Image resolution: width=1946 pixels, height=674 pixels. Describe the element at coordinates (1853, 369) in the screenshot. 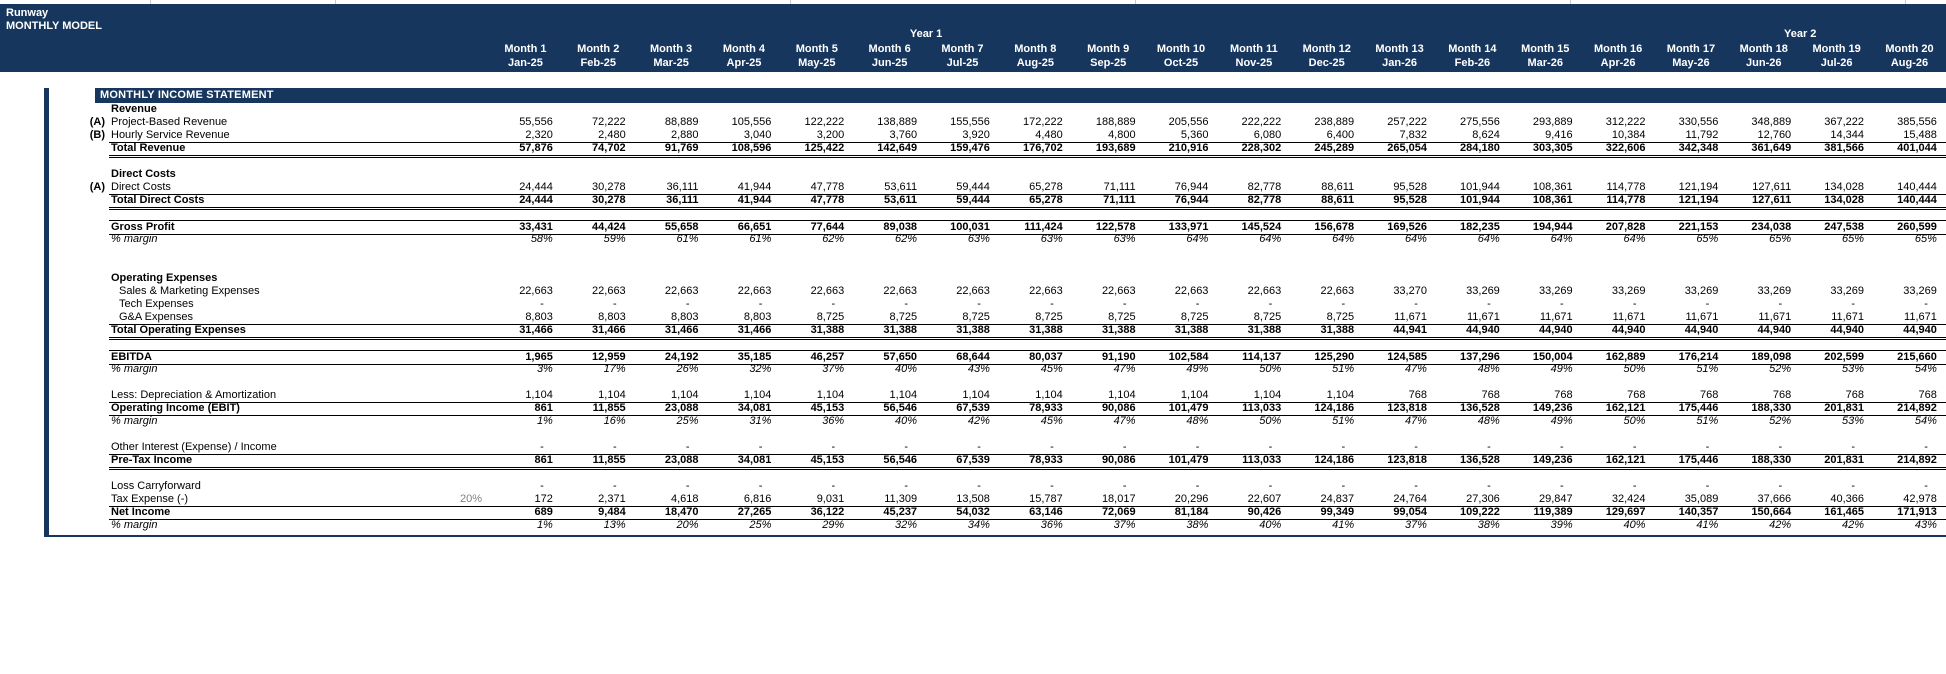

I see `cell-margin-m19: 53%` at that location.